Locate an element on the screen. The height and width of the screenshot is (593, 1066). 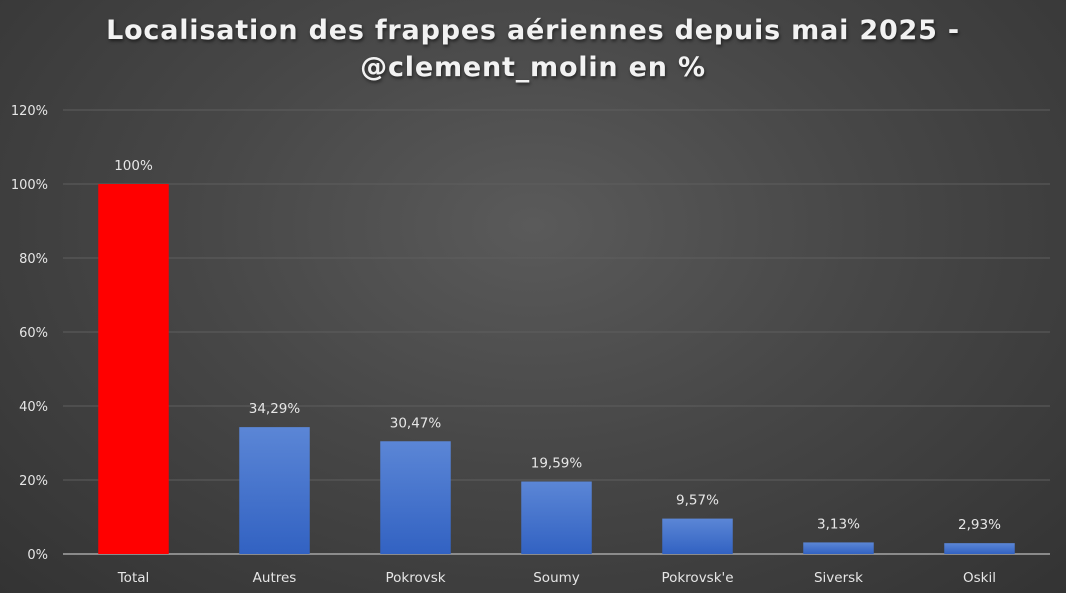
y-tick-label: 60% is located at coordinates (33, 333).